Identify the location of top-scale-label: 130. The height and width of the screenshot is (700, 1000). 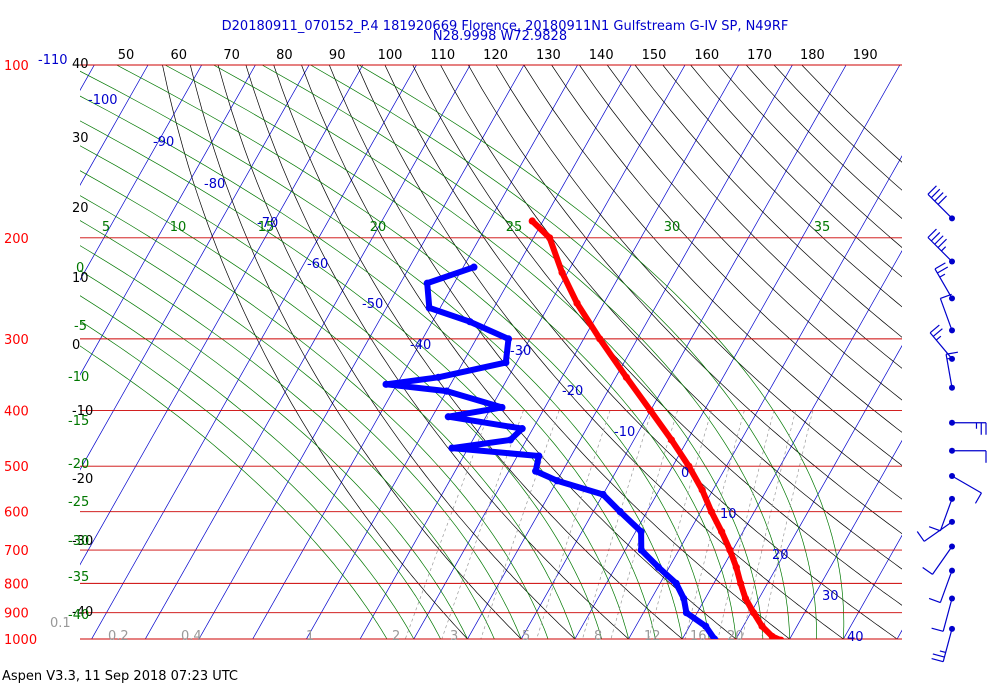
(548, 55).